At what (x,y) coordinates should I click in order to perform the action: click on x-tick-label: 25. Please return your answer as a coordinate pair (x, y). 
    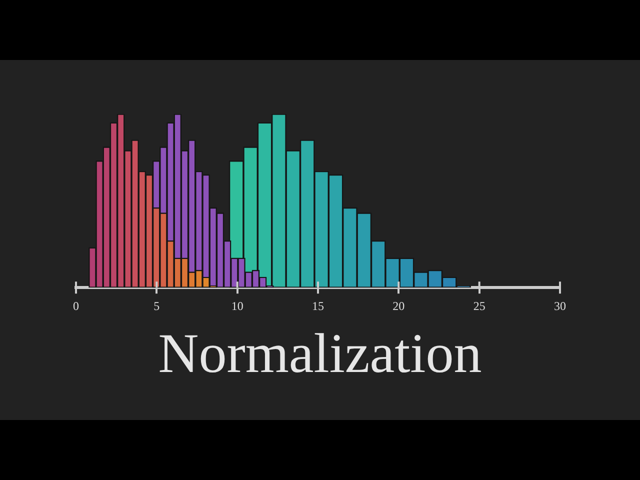
    Looking at the image, I should click on (479, 305).